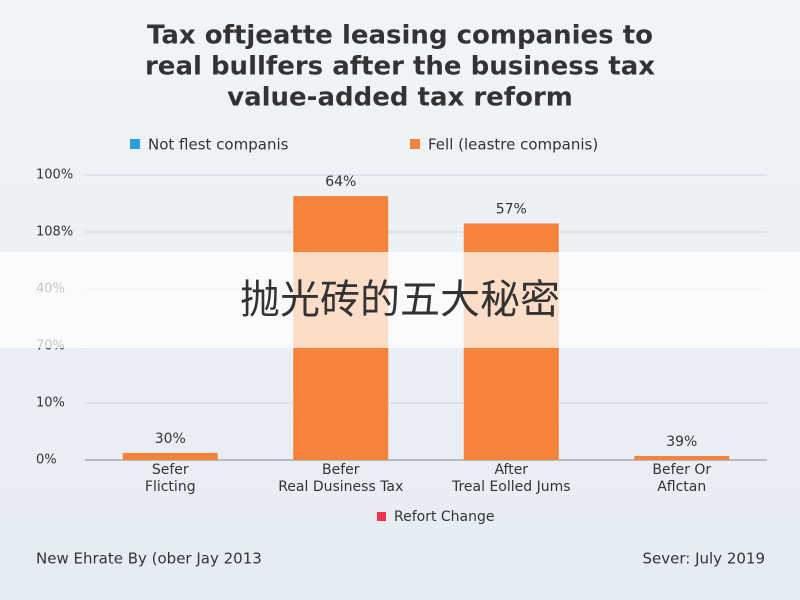  I want to click on y-tick-label: 108%, so click(54, 232).